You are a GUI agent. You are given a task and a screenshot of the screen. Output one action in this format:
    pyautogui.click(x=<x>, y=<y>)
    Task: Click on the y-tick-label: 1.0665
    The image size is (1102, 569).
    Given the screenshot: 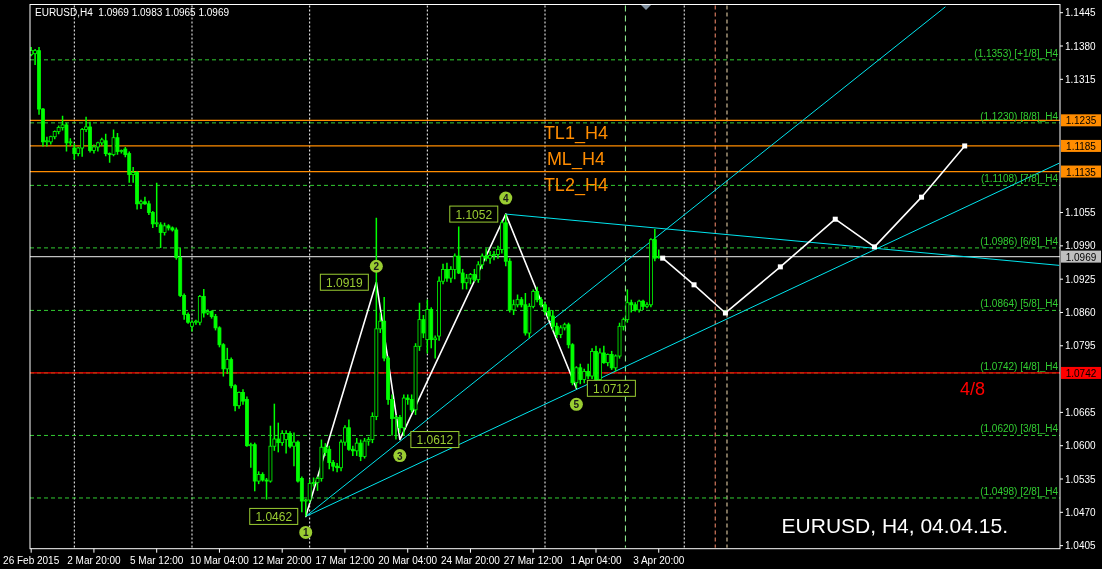 What is the action you would take?
    pyautogui.click(x=1081, y=412)
    